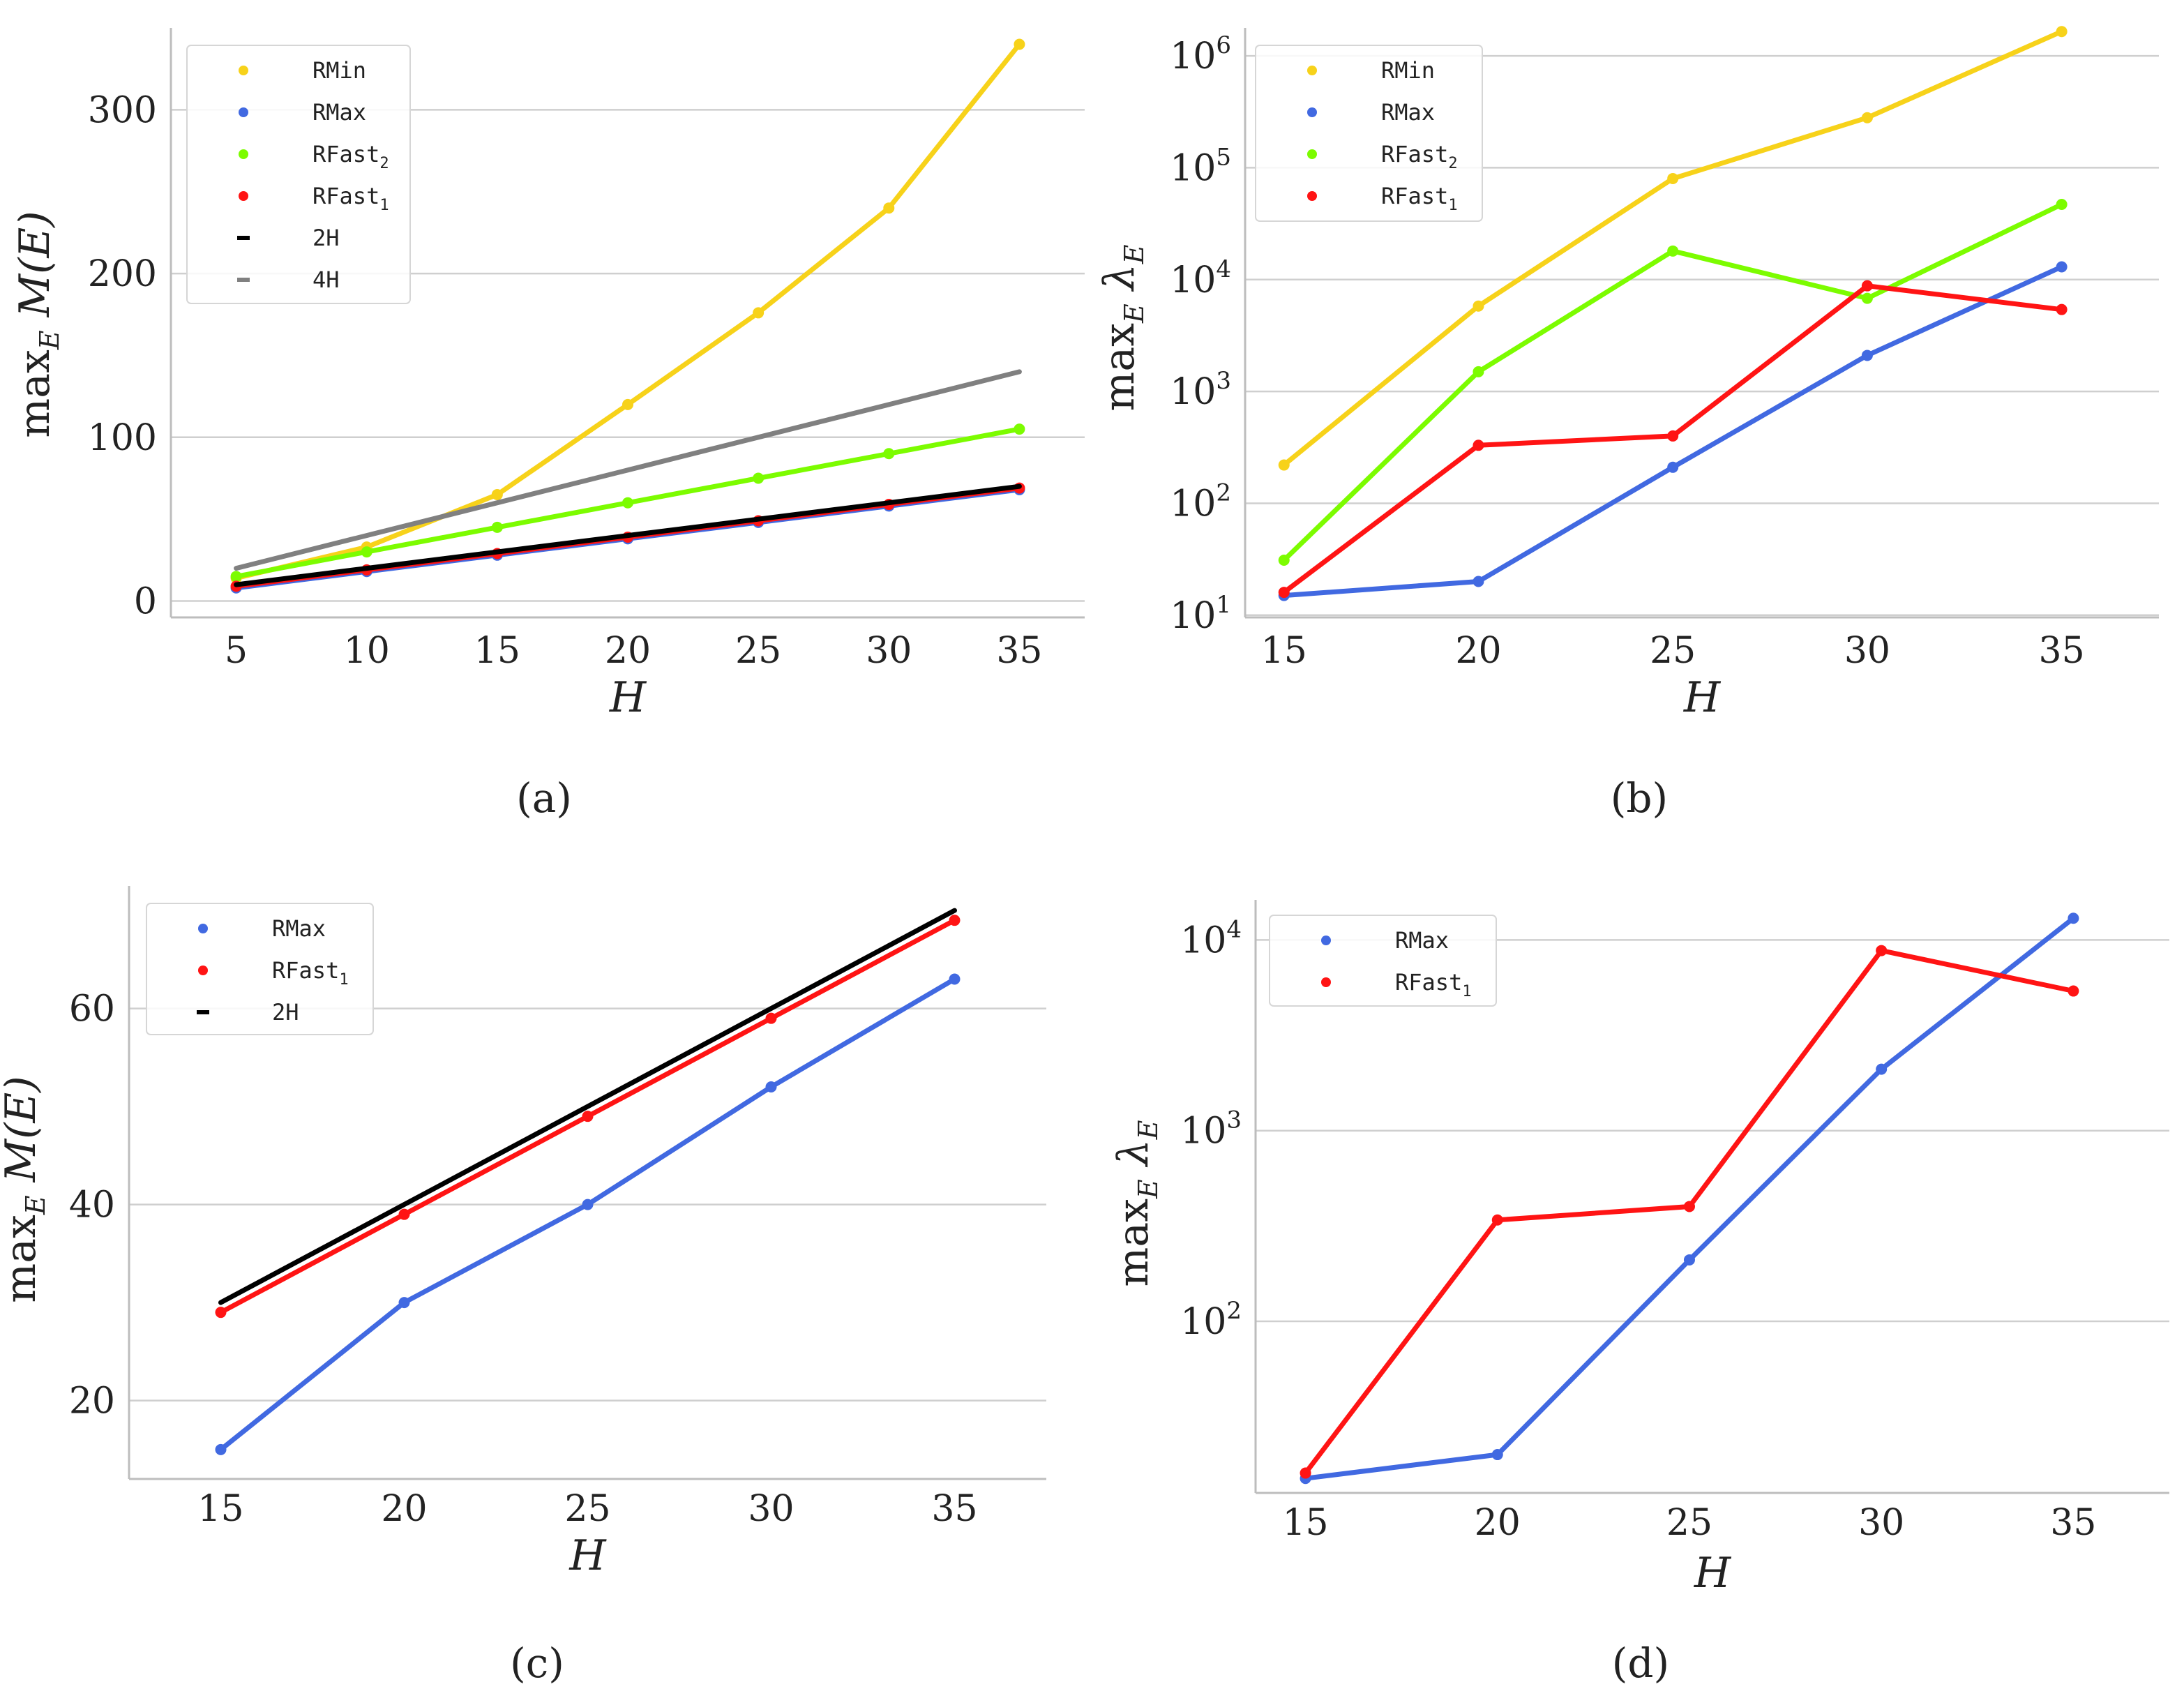 This screenshot has width=2184, height=1705. I want to click on y-axis-label: maxE λE, so click(1136, 1203).